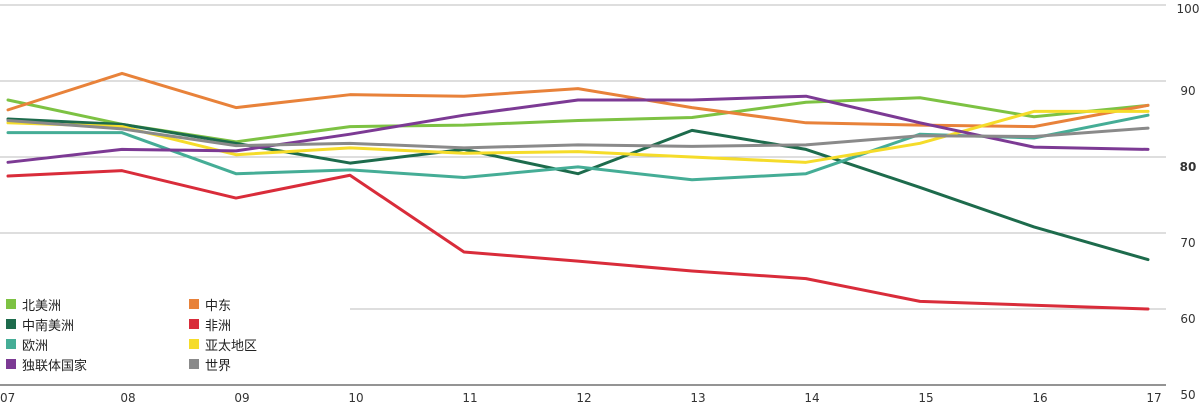 The image size is (1200, 405). I want to click on x-tick-label: 16, so click(1039, 398).